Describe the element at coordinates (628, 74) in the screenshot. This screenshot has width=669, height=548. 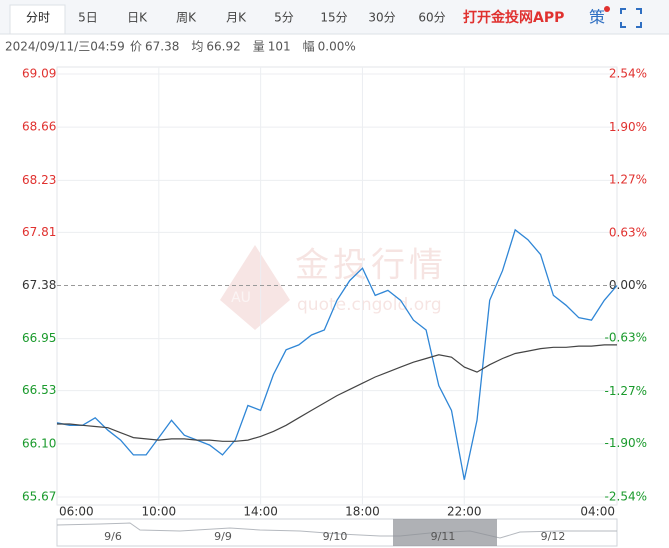
I see `y2-tick-label: 2.54%` at that location.